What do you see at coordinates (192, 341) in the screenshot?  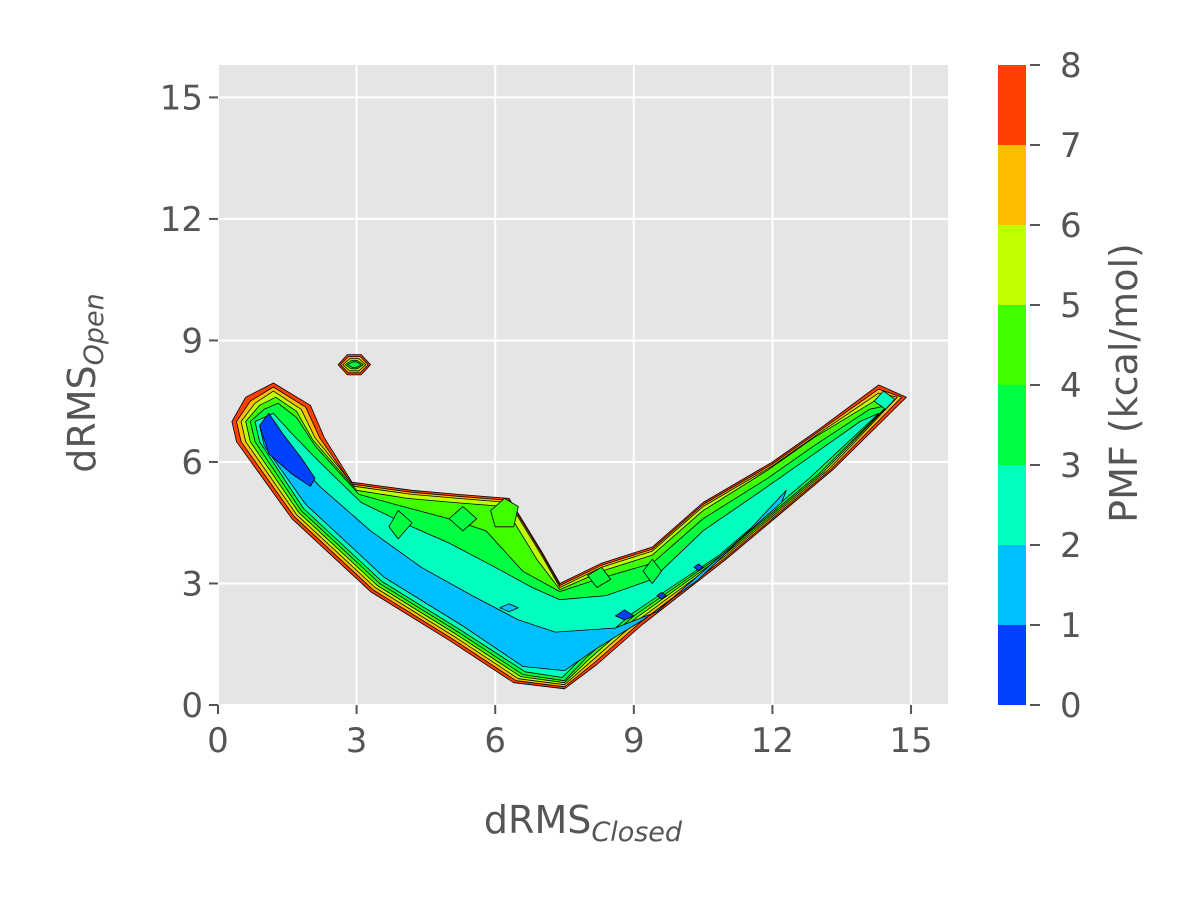 I see `y-tick-label: 9` at bounding box center [192, 341].